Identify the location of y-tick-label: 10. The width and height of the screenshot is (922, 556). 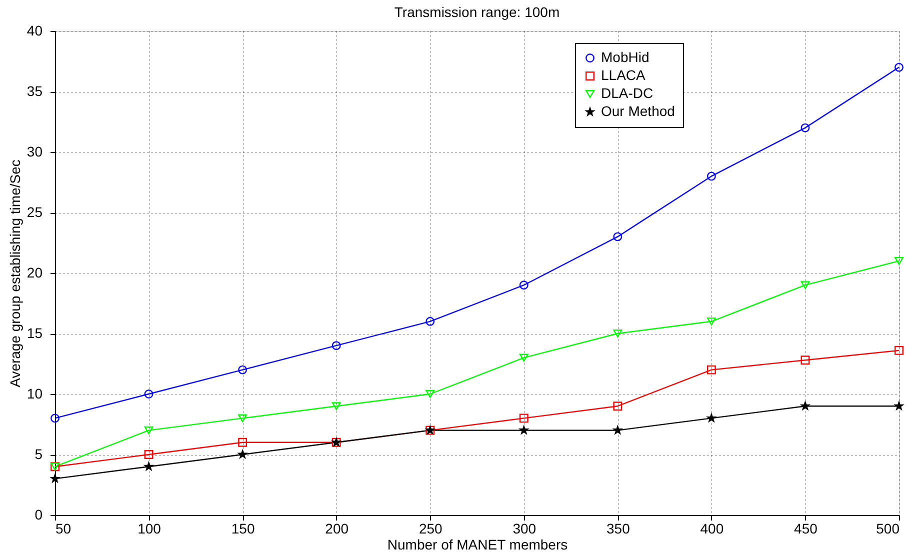
(34, 394).